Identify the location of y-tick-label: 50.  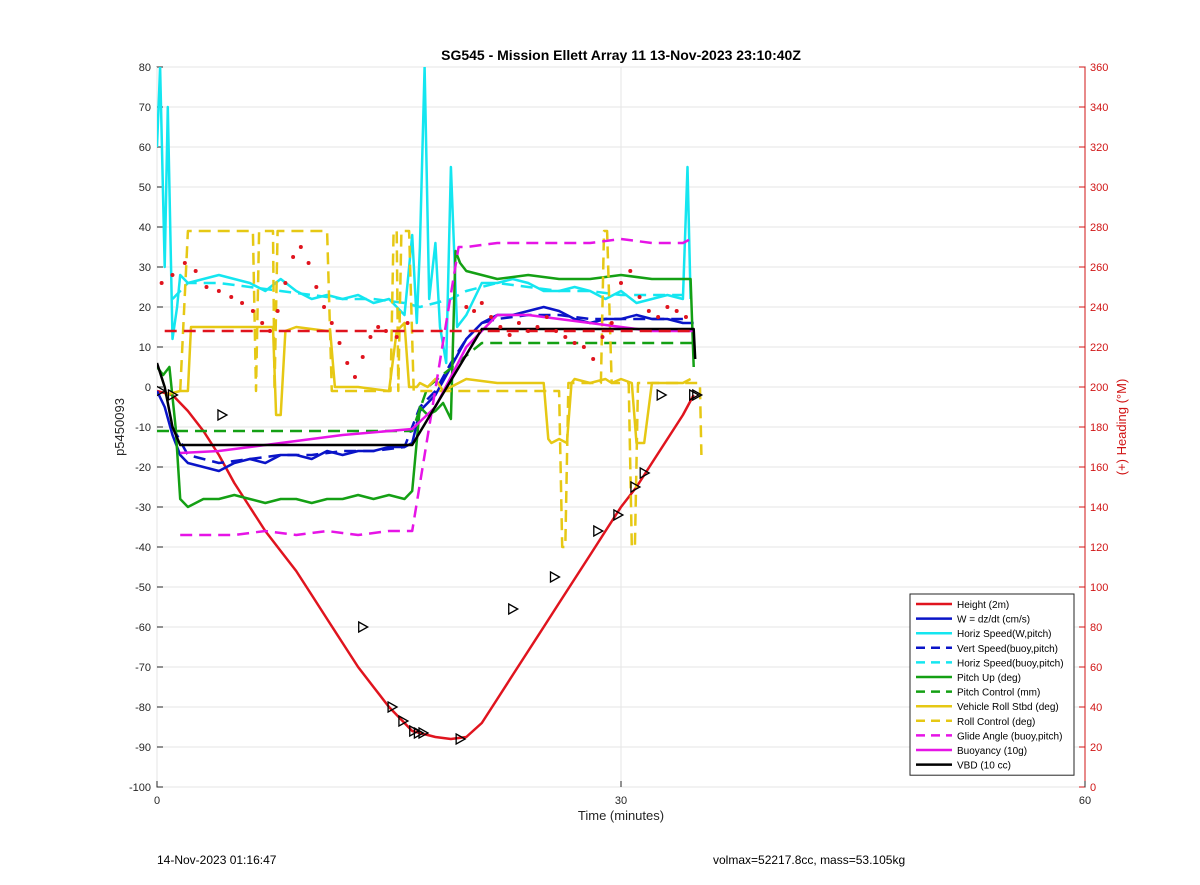
(145, 188).